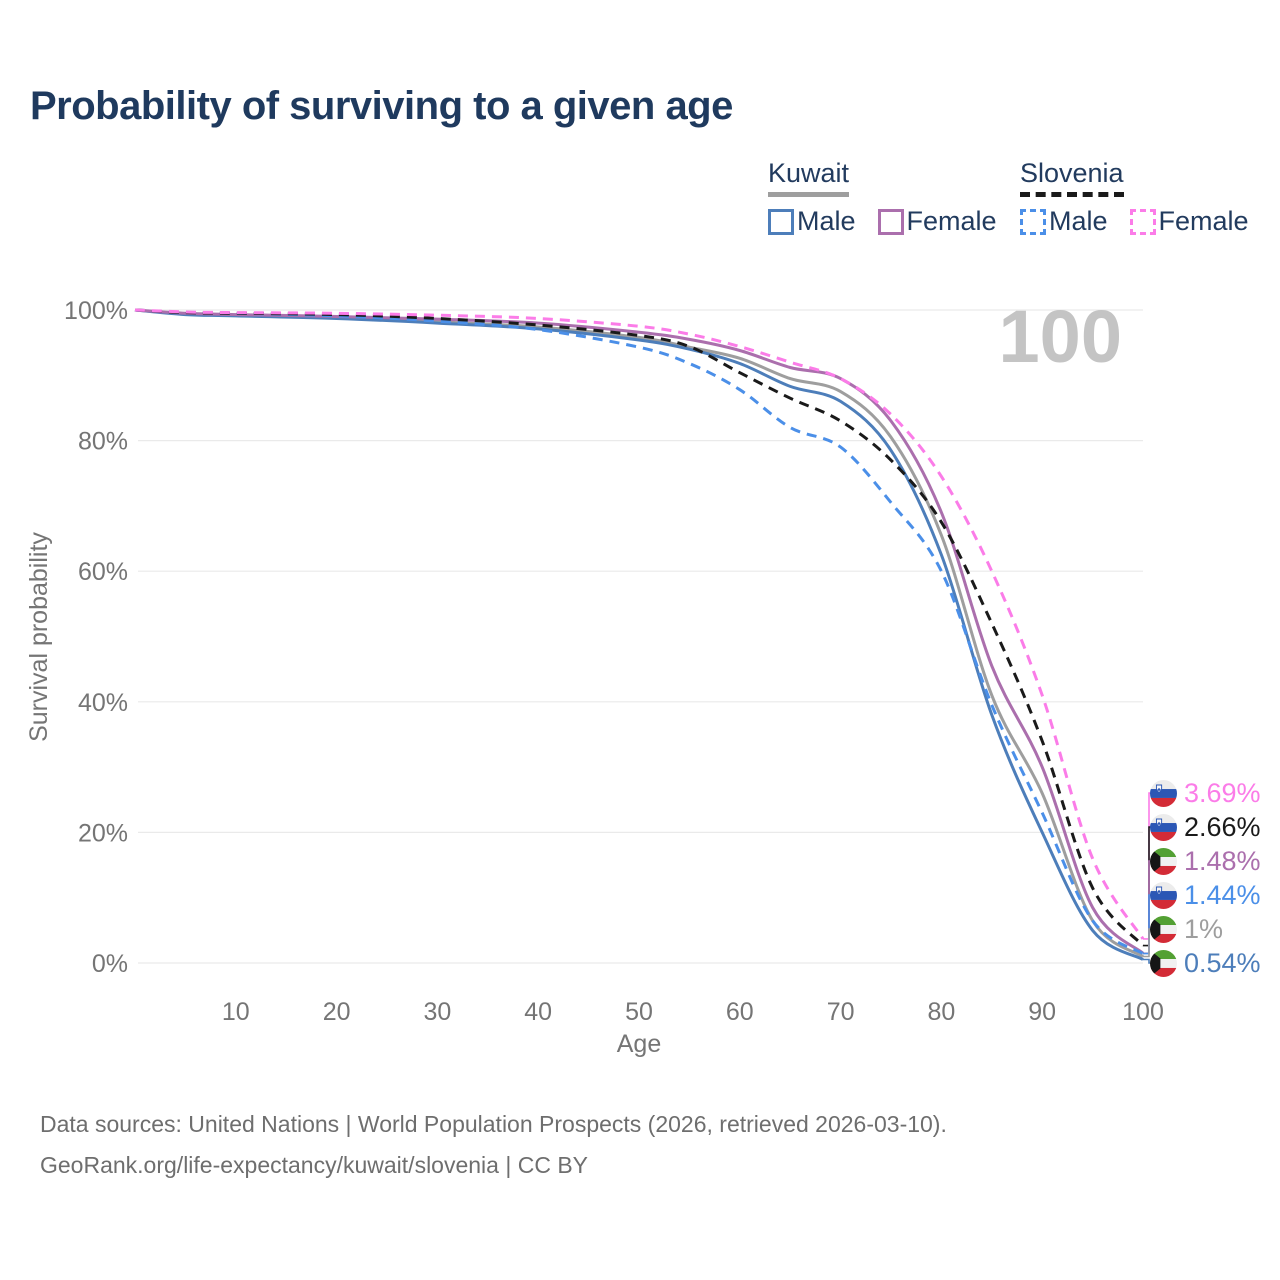 The height and width of the screenshot is (1280, 1280). Describe the element at coordinates (882, 197) in the screenshot. I see `legend-group-kuwait: Kuwait Male Female` at that location.